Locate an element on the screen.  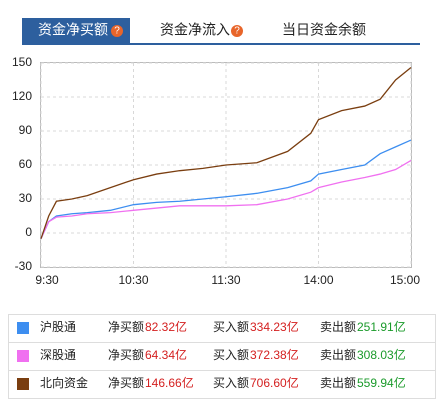
x-tick-label: 11:30 is located at coordinates (225, 280).